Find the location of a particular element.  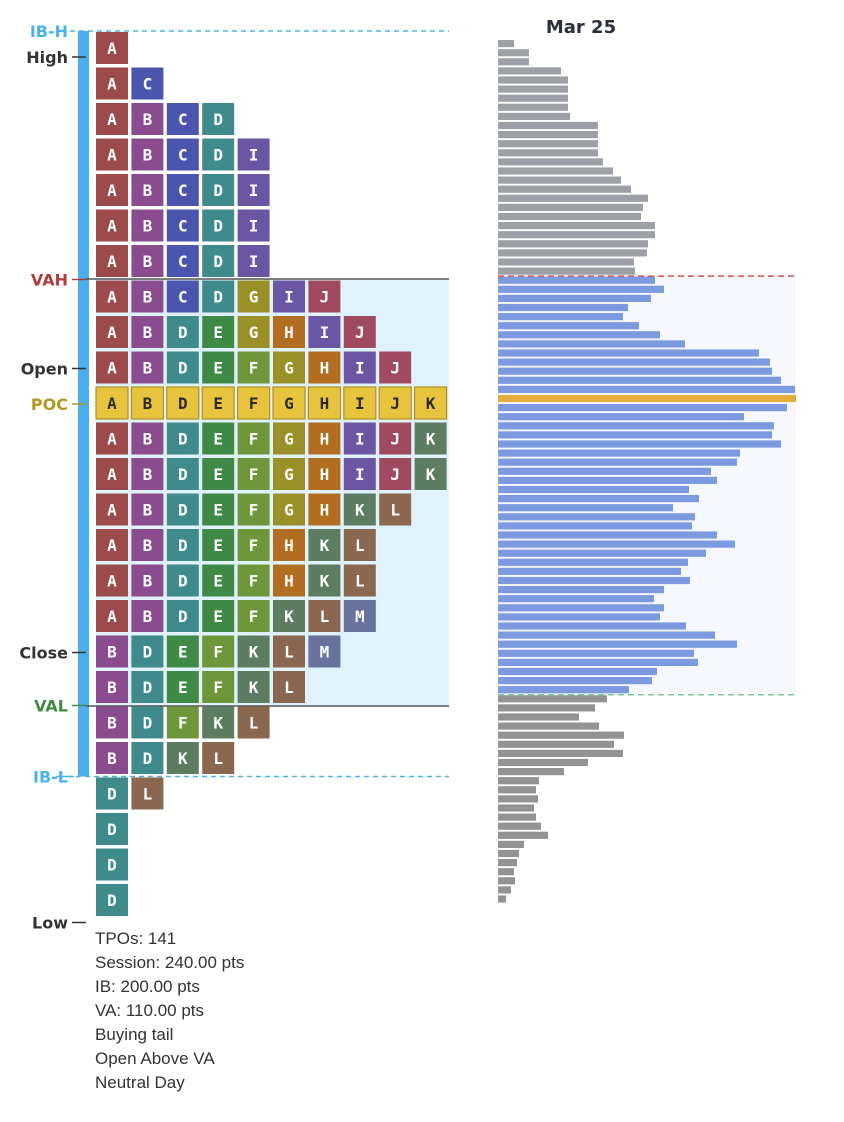

tpo-cell-poc: I is located at coordinates (360, 403).